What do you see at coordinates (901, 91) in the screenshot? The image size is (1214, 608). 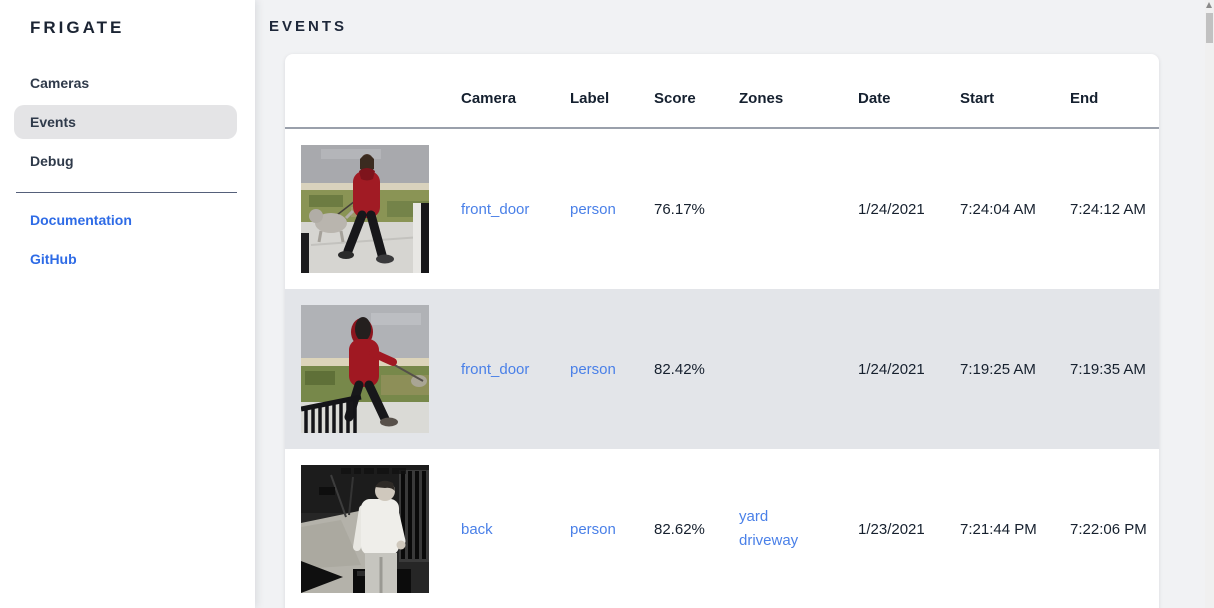 I see `column-header-date: Date` at bounding box center [901, 91].